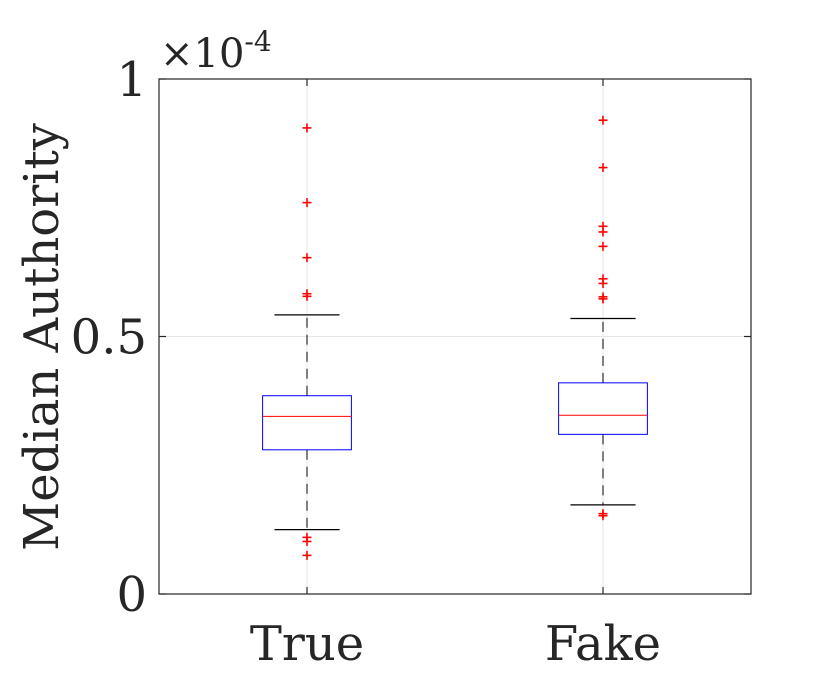  What do you see at coordinates (131, 80) in the screenshot?
I see `y-tick-label: 1` at bounding box center [131, 80].